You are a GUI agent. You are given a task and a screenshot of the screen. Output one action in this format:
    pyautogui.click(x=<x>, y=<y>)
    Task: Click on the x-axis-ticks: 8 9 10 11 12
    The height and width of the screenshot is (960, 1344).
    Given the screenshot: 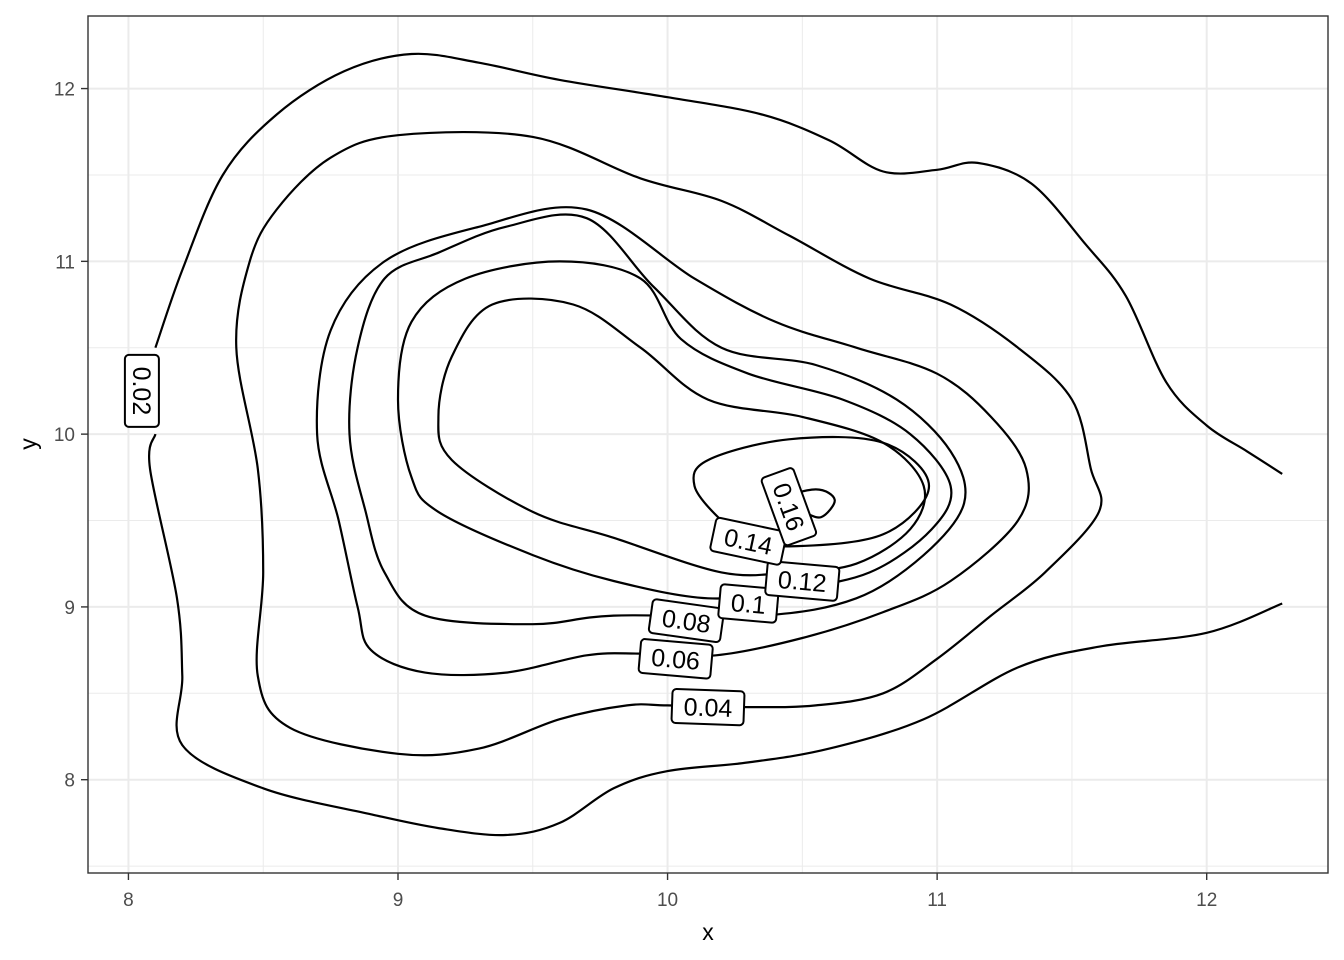 What is the action you would take?
    pyautogui.click(x=670, y=892)
    